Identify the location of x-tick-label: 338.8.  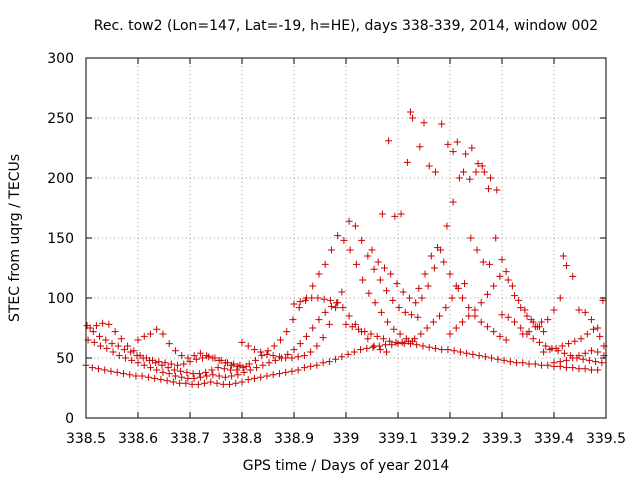
(242, 439).